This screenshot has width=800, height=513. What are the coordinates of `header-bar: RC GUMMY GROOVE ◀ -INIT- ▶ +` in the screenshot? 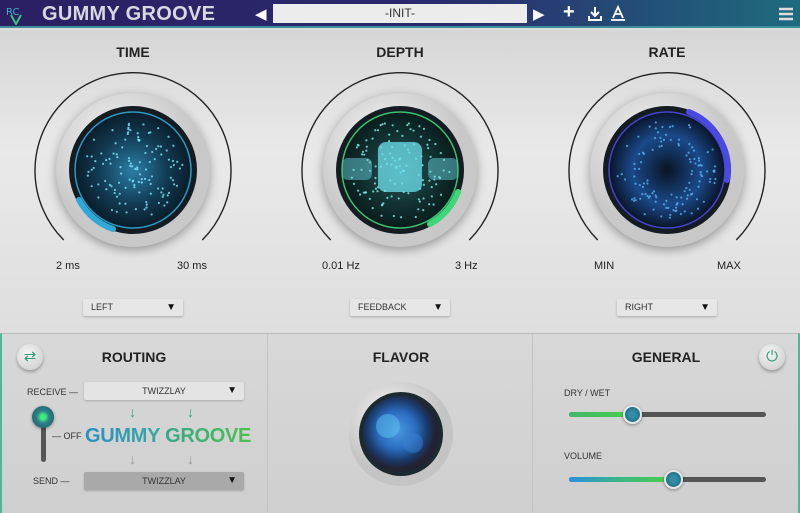 It's located at (400, 14).